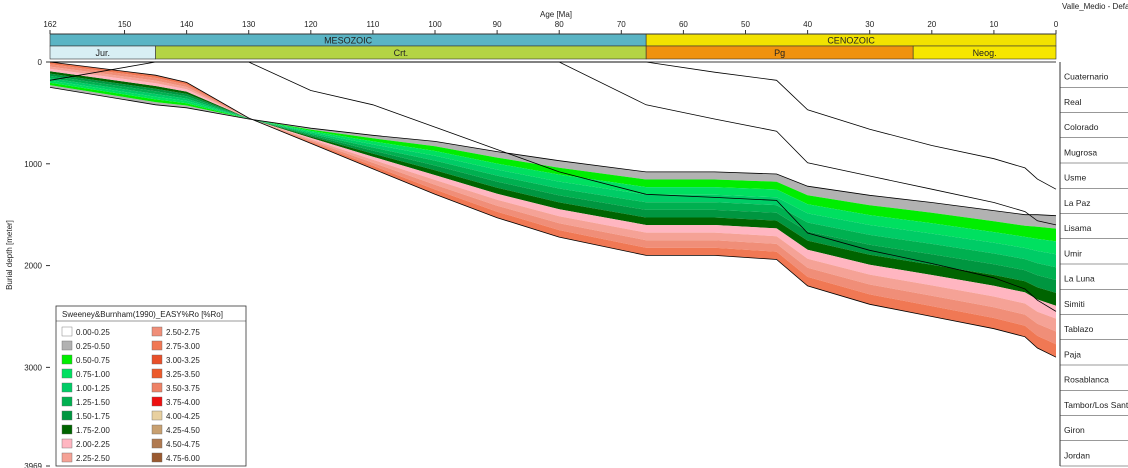 The width and height of the screenshot is (1128, 468). I want to click on x-tick-label: 20, so click(931, 24).